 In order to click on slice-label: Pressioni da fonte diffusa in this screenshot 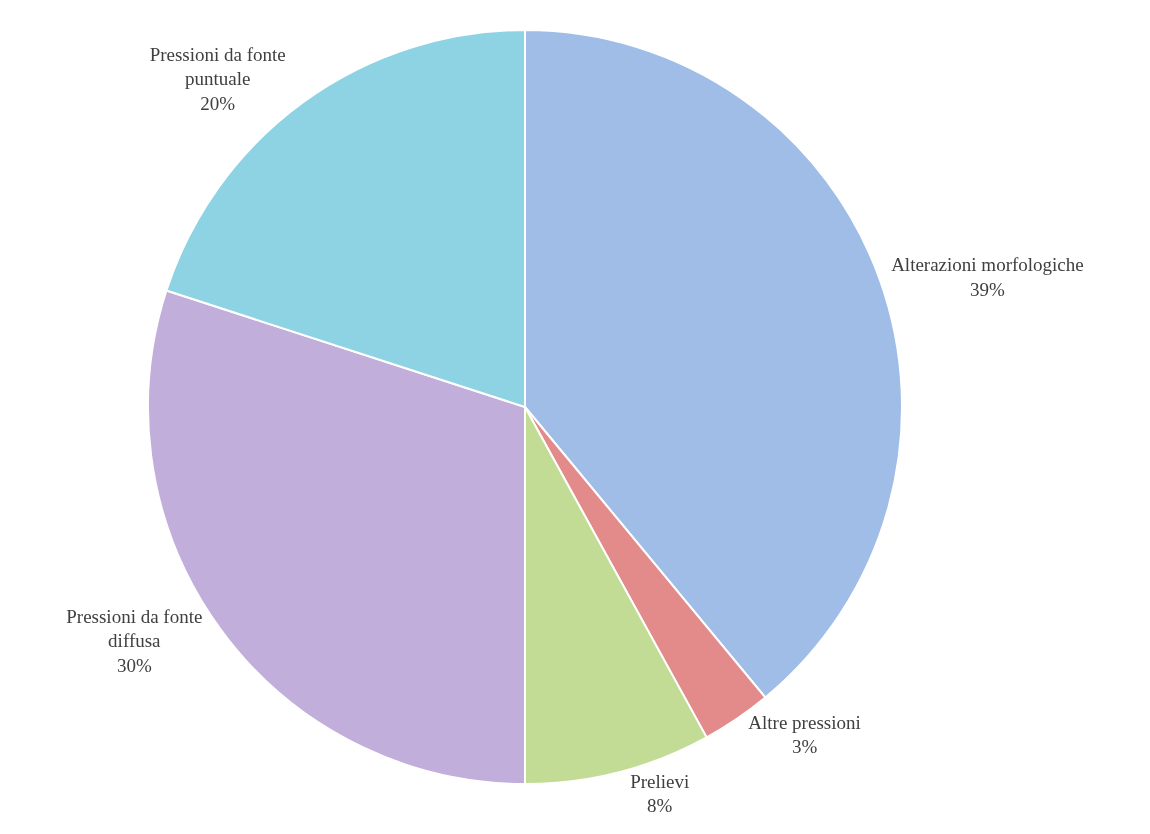, I will do `click(134, 628)`.